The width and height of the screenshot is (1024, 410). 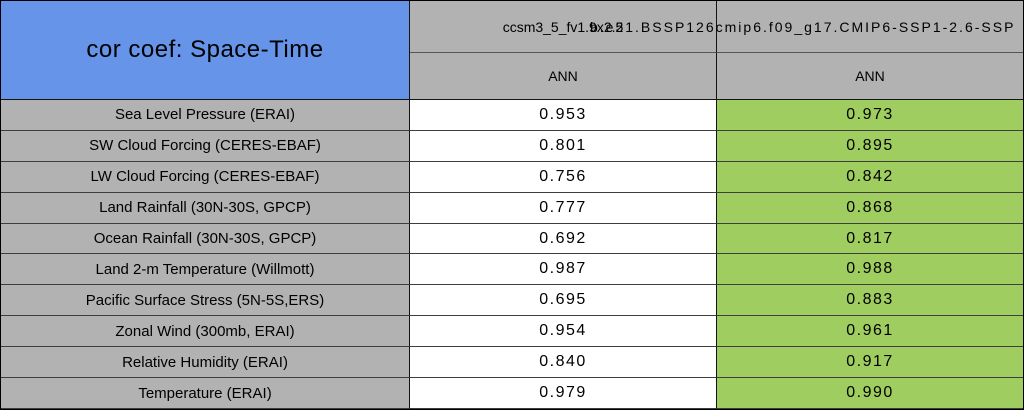 I want to click on row-label-cell-text: LW Cloud Forcing (CERES-EBAF), so click(x=205, y=177).